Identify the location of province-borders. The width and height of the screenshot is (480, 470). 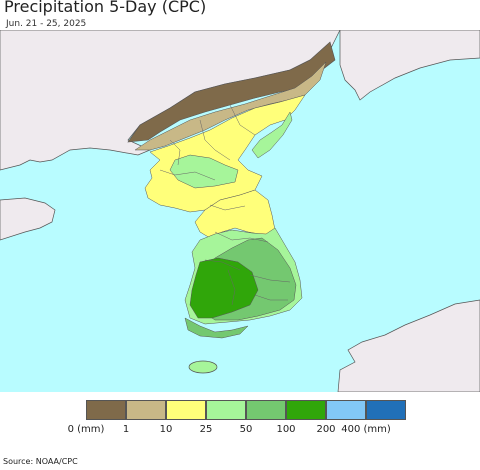
(225, 205).